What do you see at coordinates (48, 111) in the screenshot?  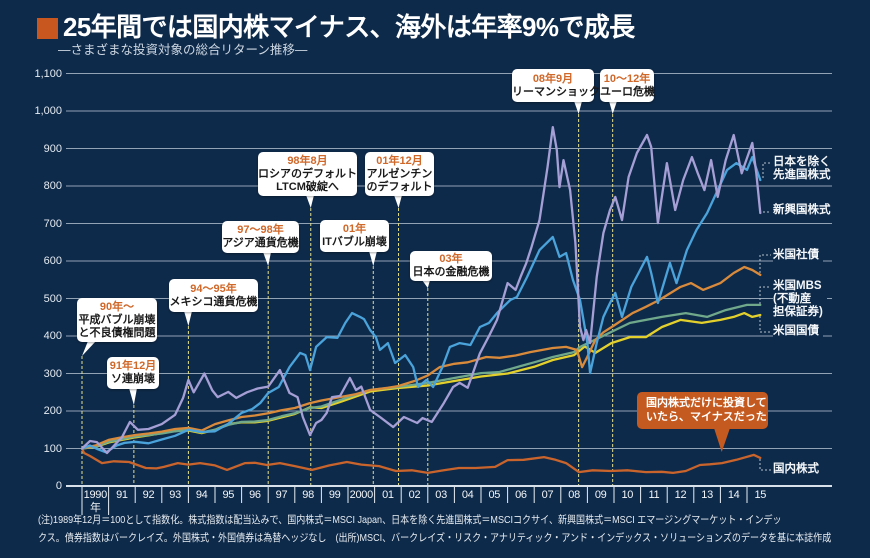 I see `y-tick-label: 1,000` at bounding box center [48, 111].